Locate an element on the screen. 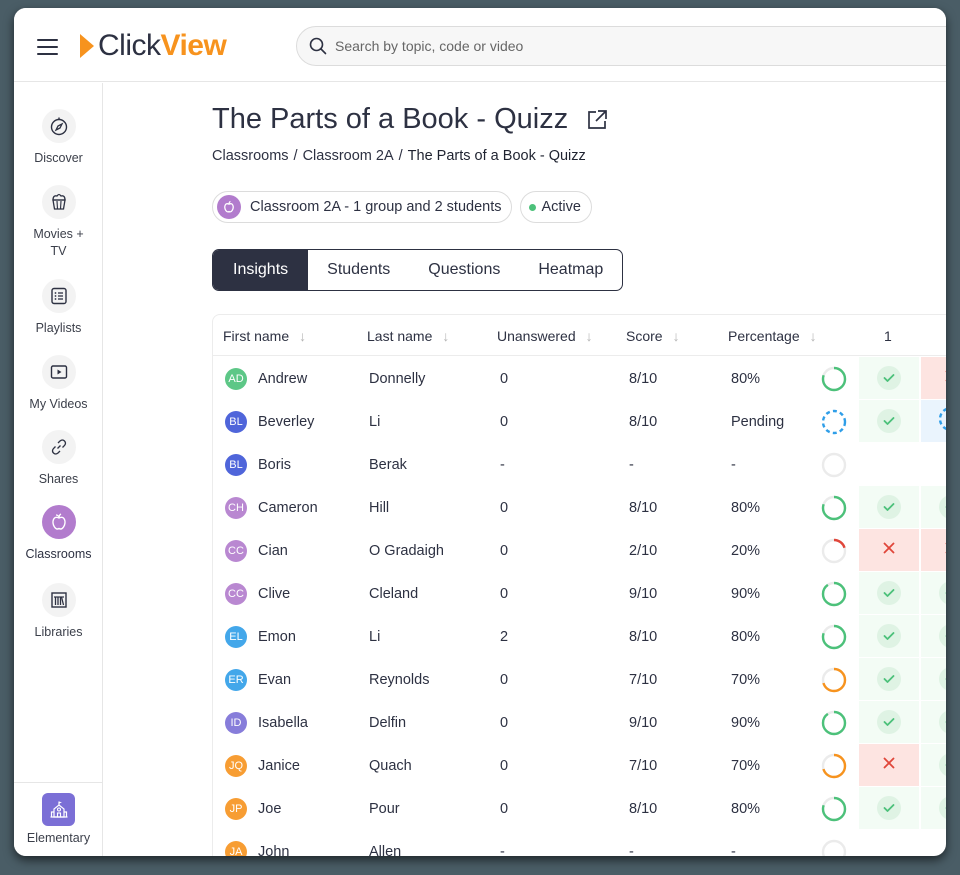 Image resolution: width=960 pixels, height=875 pixels. sidebar-item-discover: Discover is located at coordinates (58, 138).